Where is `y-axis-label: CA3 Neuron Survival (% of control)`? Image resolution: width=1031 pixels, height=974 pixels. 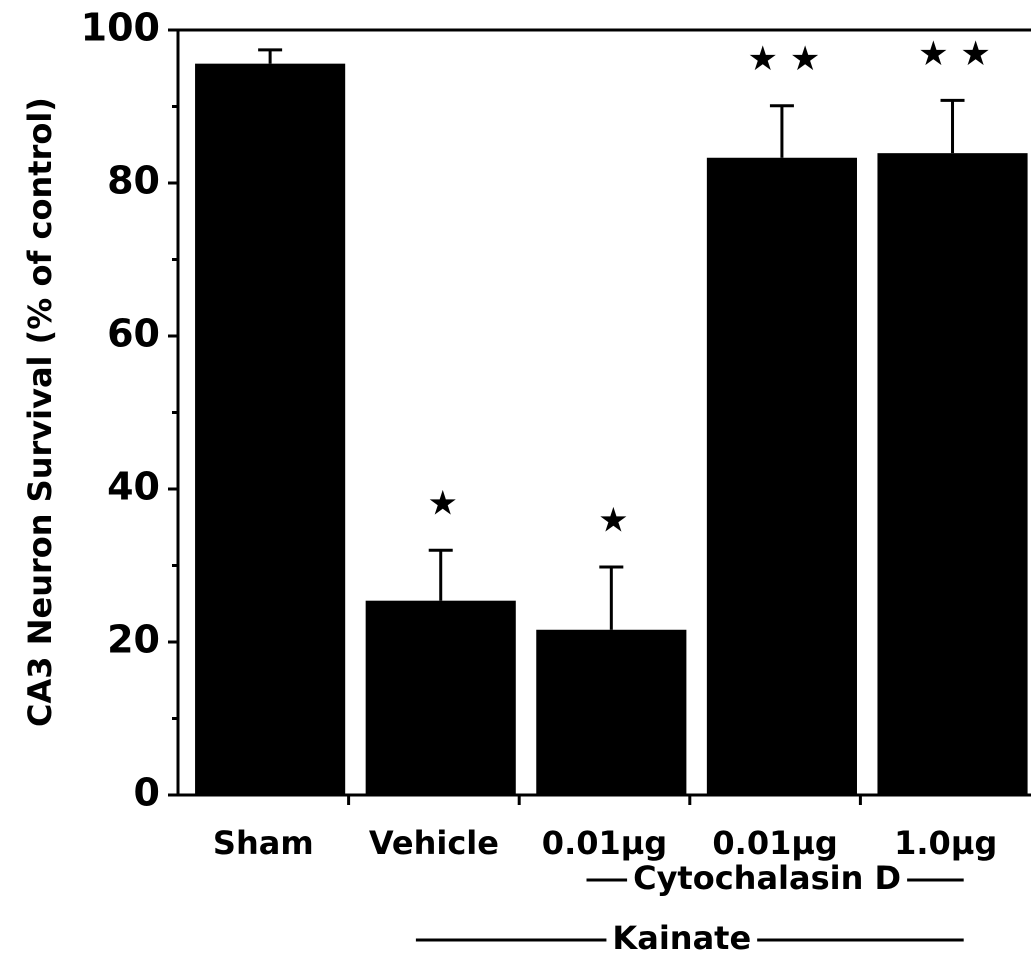
y-axis-label: CA3 Neuron Survival (% of control) is located at coordinates (40, 412).